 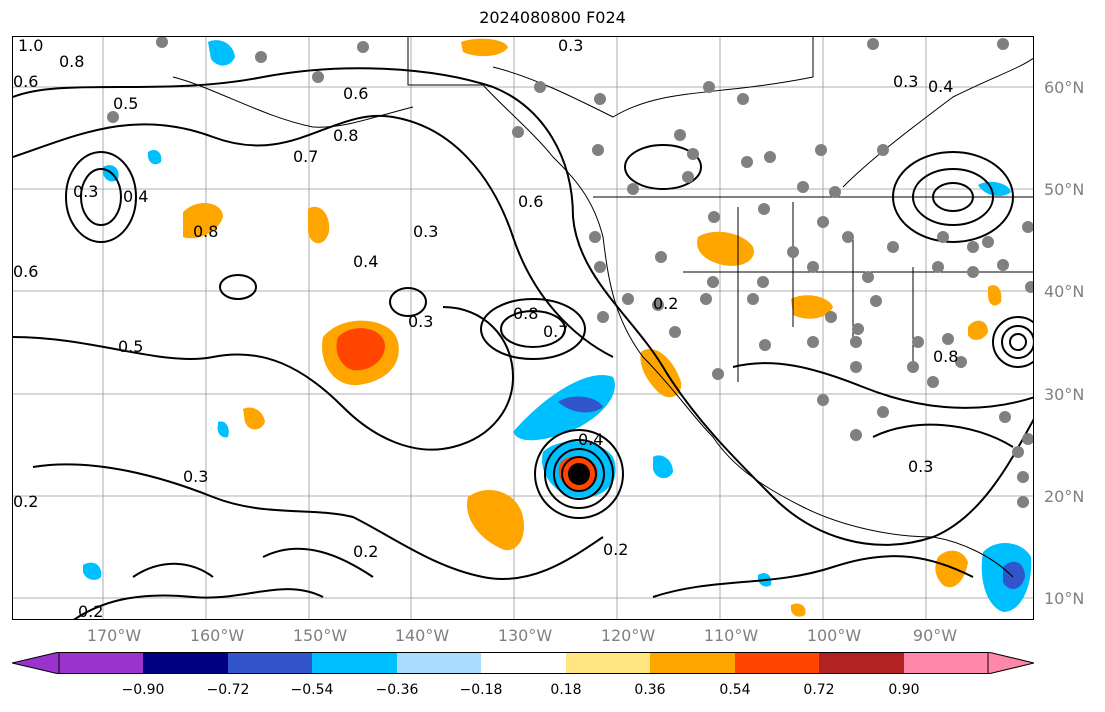 What do you see at coordinates (566, 690) in the screenshot?
I see `colorbar-tick: 0.18` at bounding box center [566, 690].